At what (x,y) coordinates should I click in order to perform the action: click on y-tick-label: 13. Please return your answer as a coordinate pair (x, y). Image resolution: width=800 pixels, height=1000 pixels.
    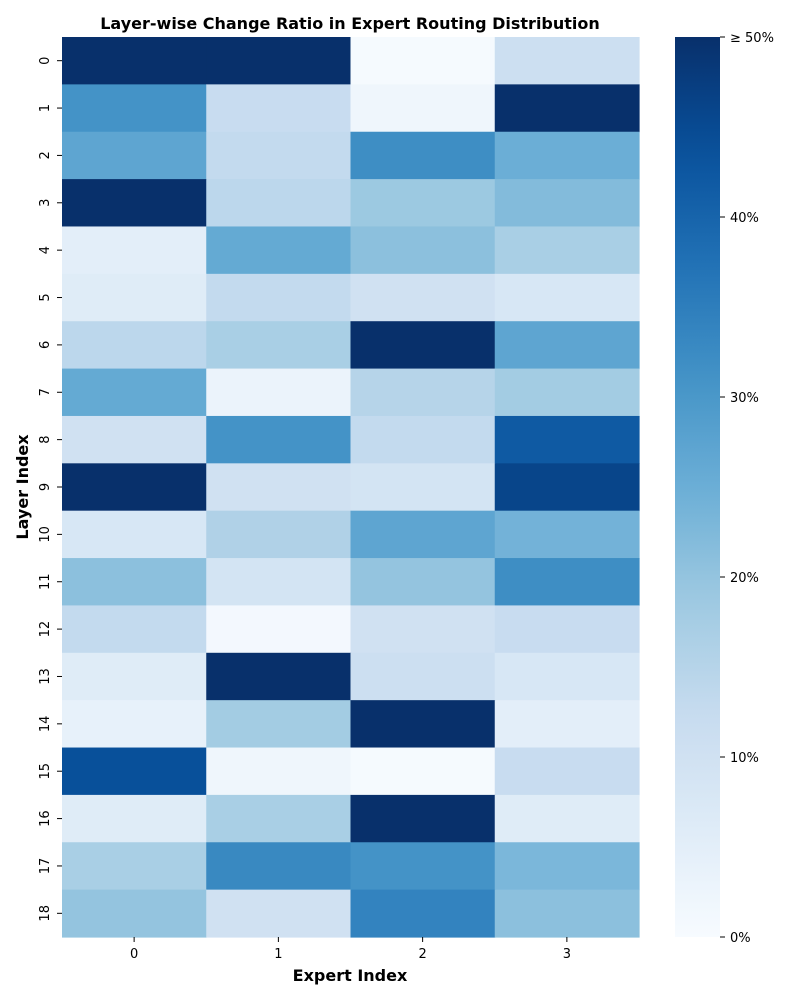
    Looking at the image, I should click on (45, 676).